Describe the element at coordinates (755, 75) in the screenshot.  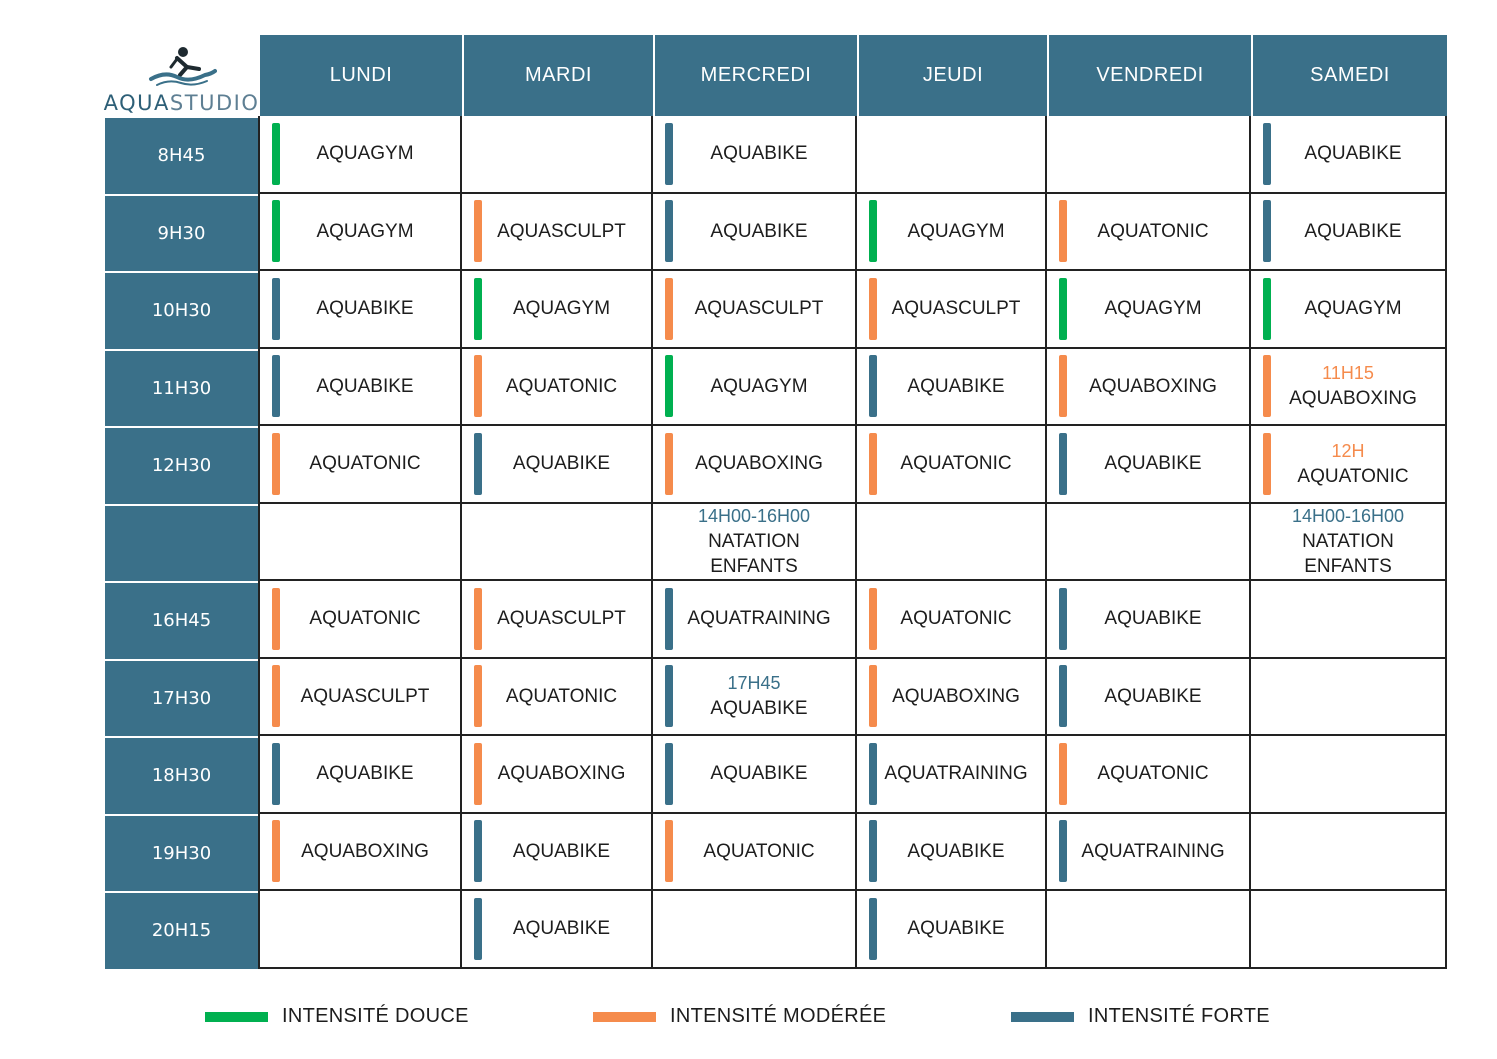
I see `day-header: MERCREDI` at that location.